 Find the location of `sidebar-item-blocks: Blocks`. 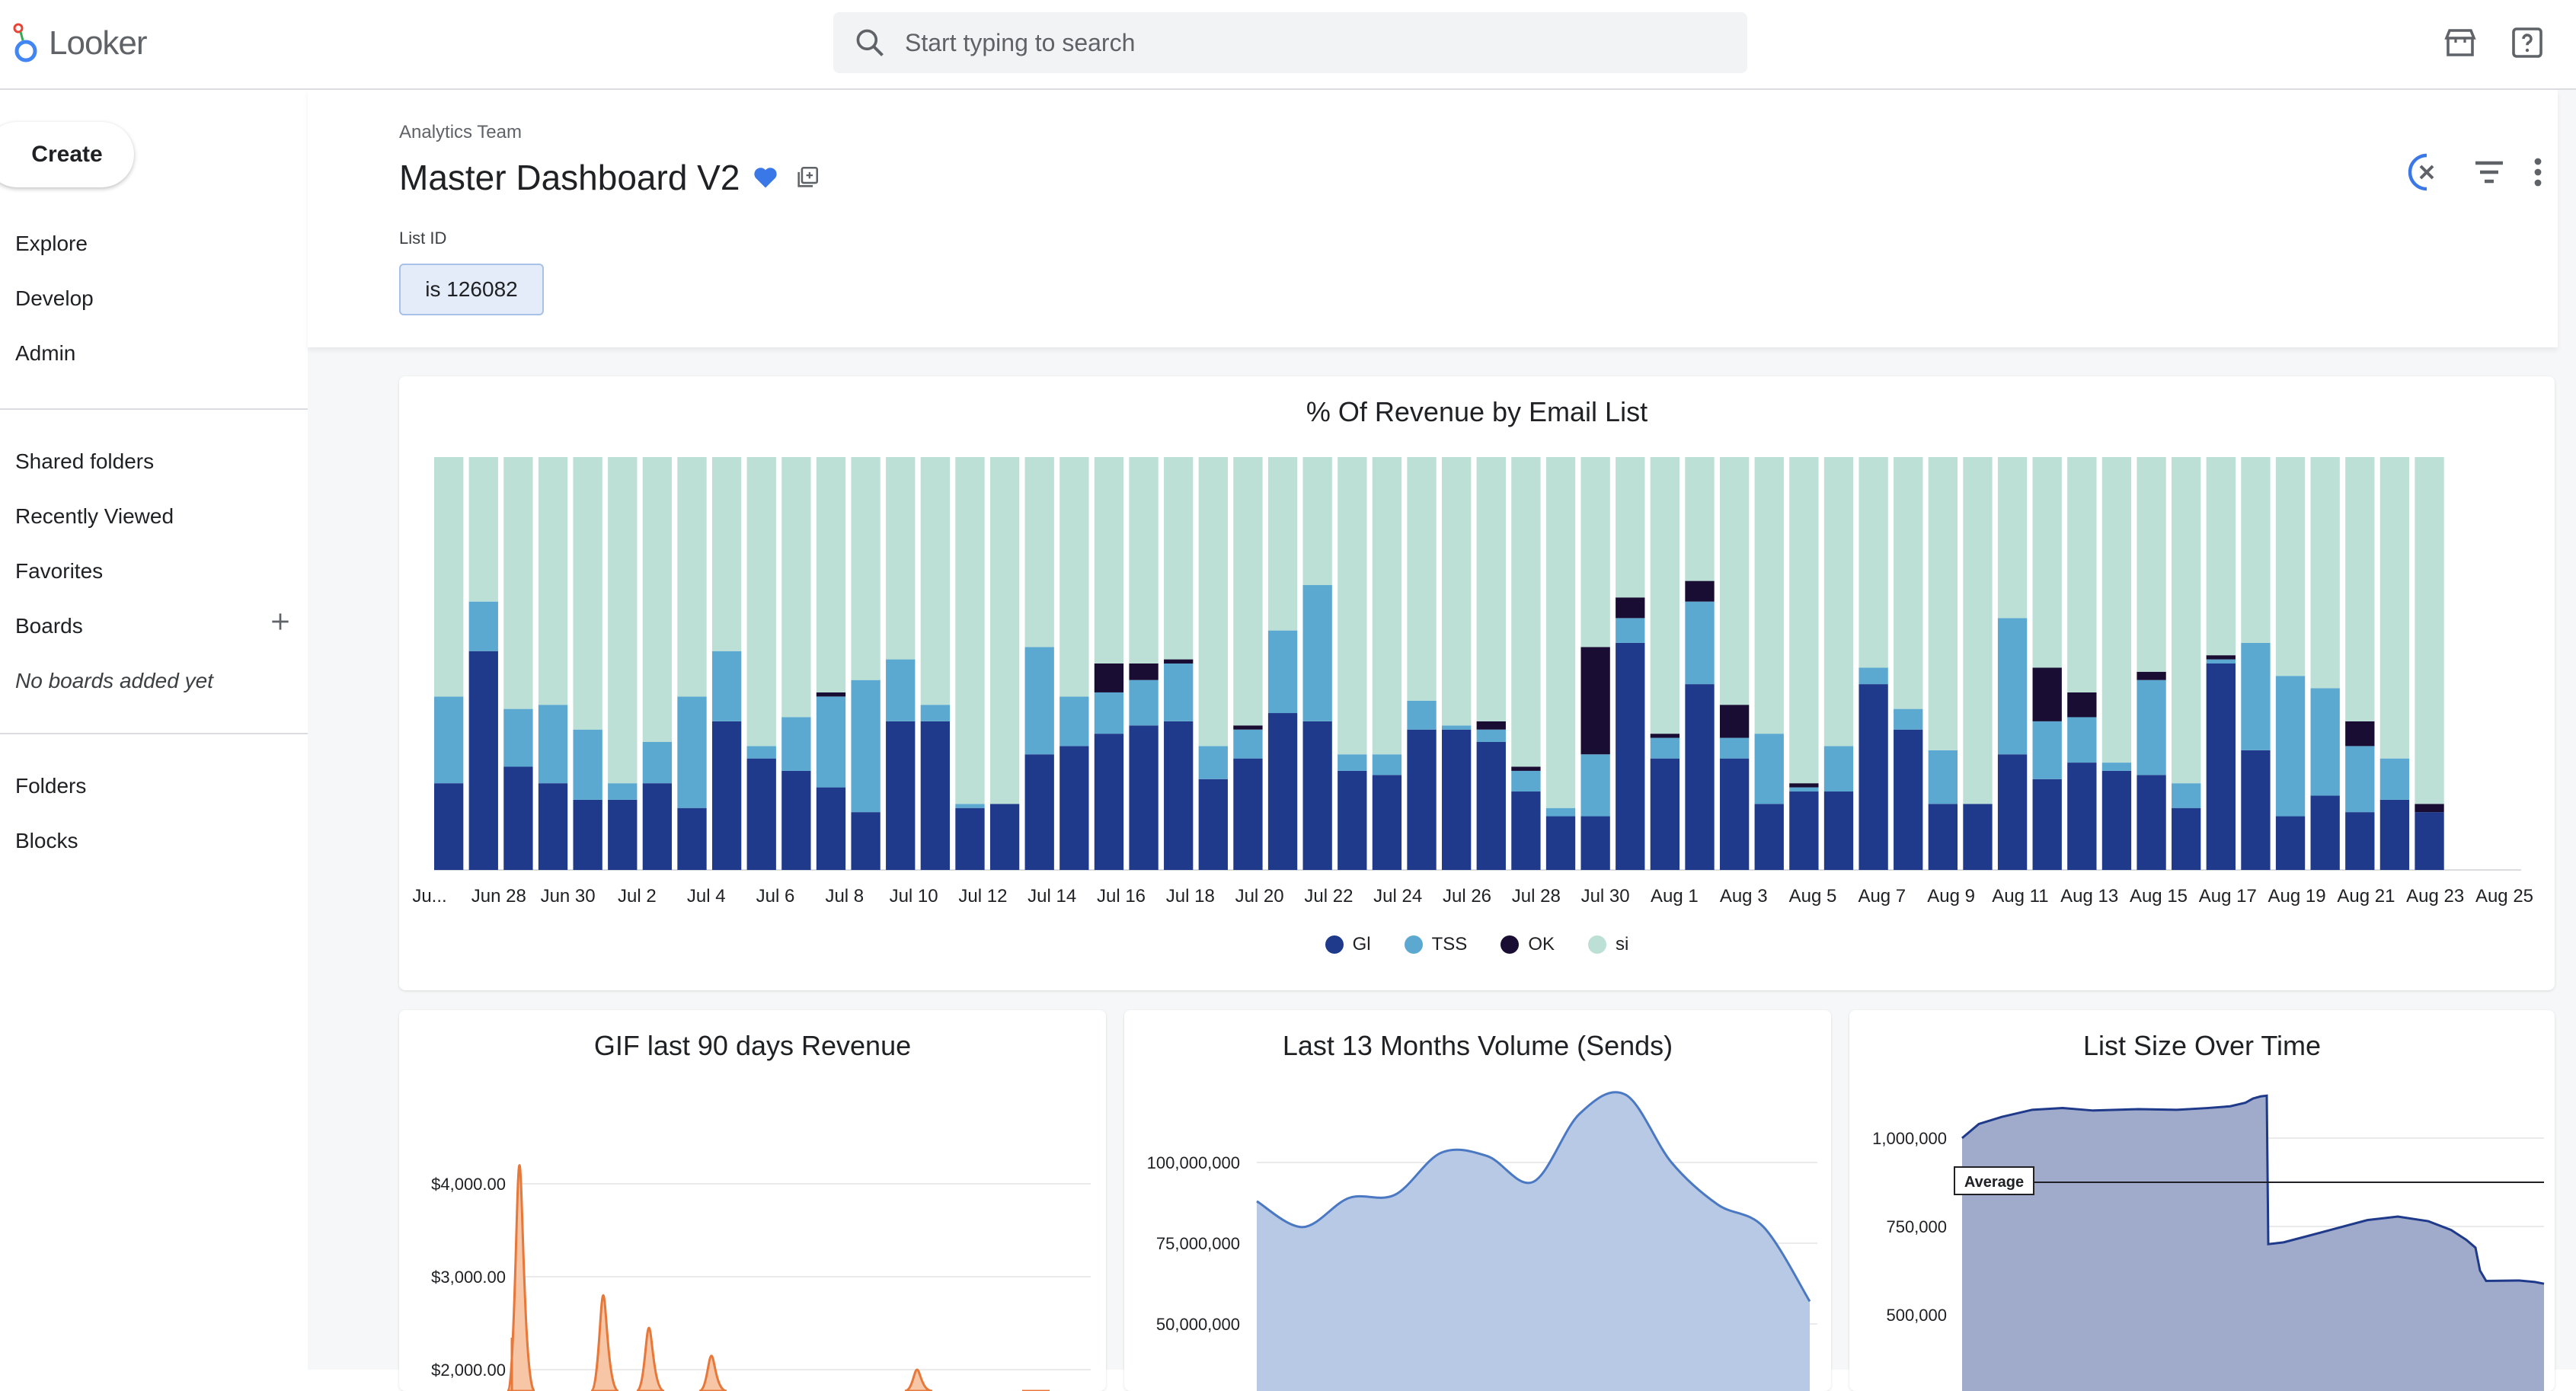

sidebar-item-blocks: Blocks is located at coordinates (46, 840).